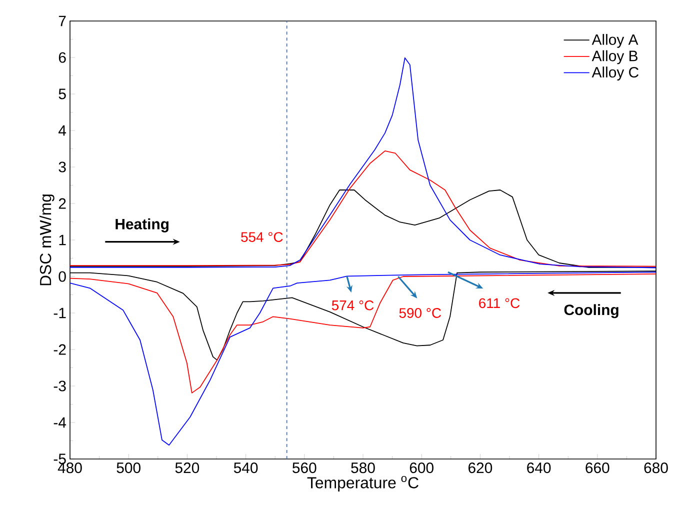 This screenshot has width=694, height=516. Describe the element at coordinates (47, 240) in the screenshot. I see `y-axis-title: DSC mW/mg` at that location.